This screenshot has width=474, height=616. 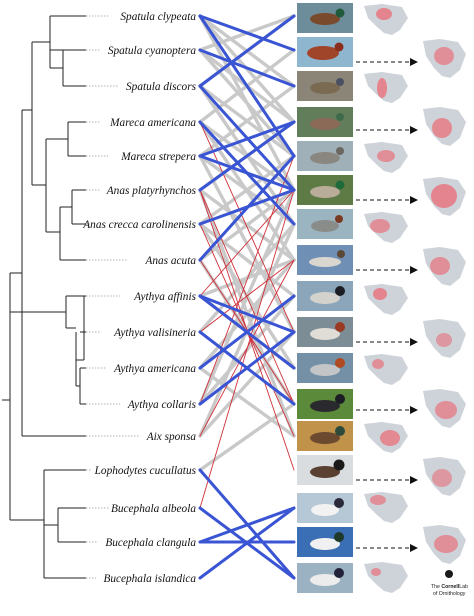 What do you see at coordinates (145, 471) in the screenshot?
I see `species-label: Lophodytes cucullatus` at bounding box center [145, 471].